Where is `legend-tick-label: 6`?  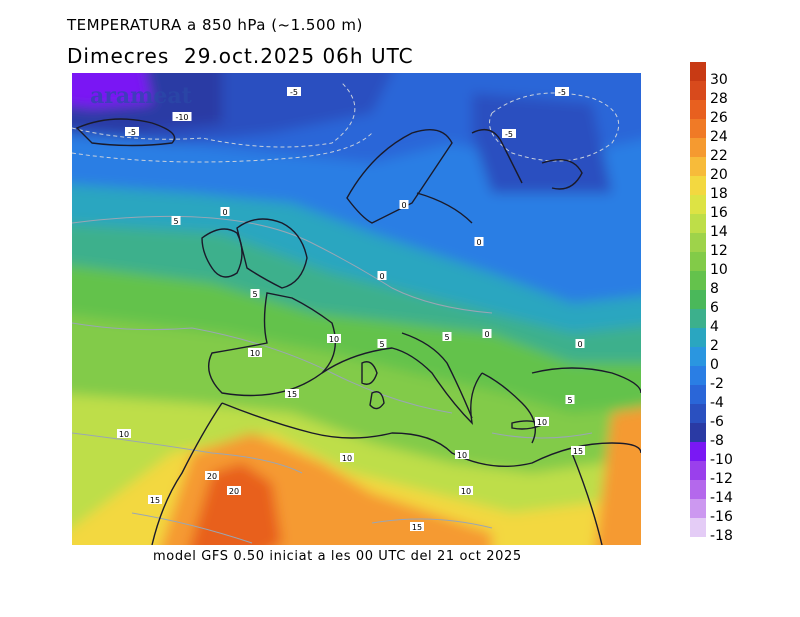
legend-tick-label: 6 is located at coordinates (714, 308).